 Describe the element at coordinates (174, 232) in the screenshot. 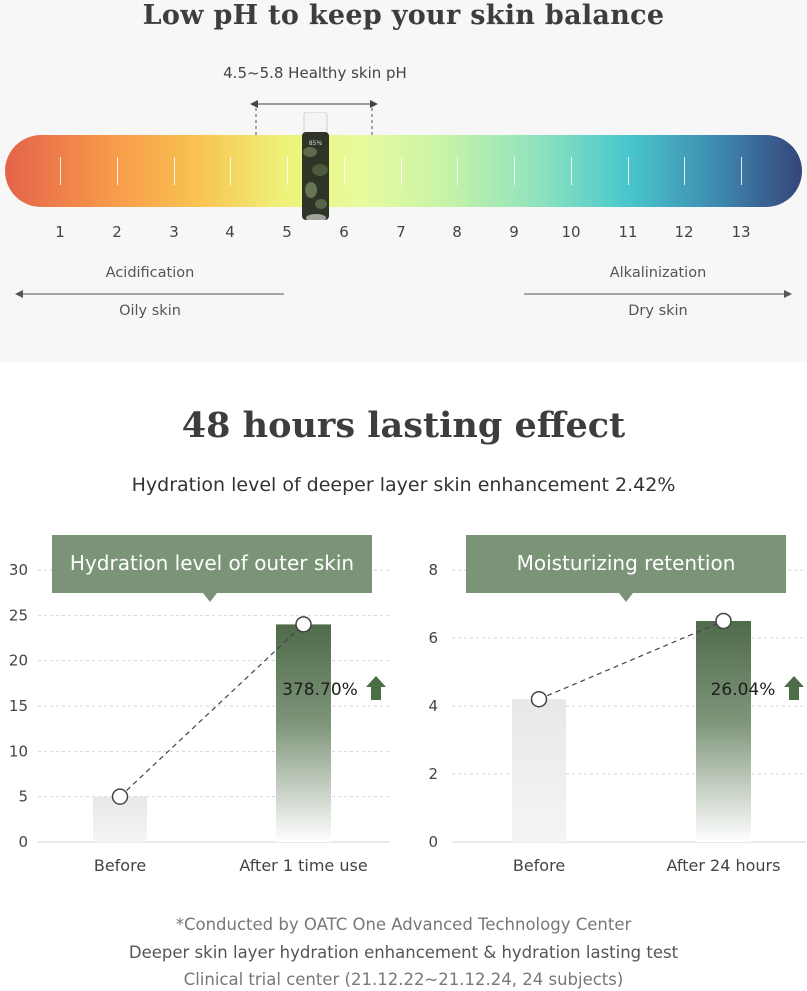

I see `ph-scale-number: 3` at that location.